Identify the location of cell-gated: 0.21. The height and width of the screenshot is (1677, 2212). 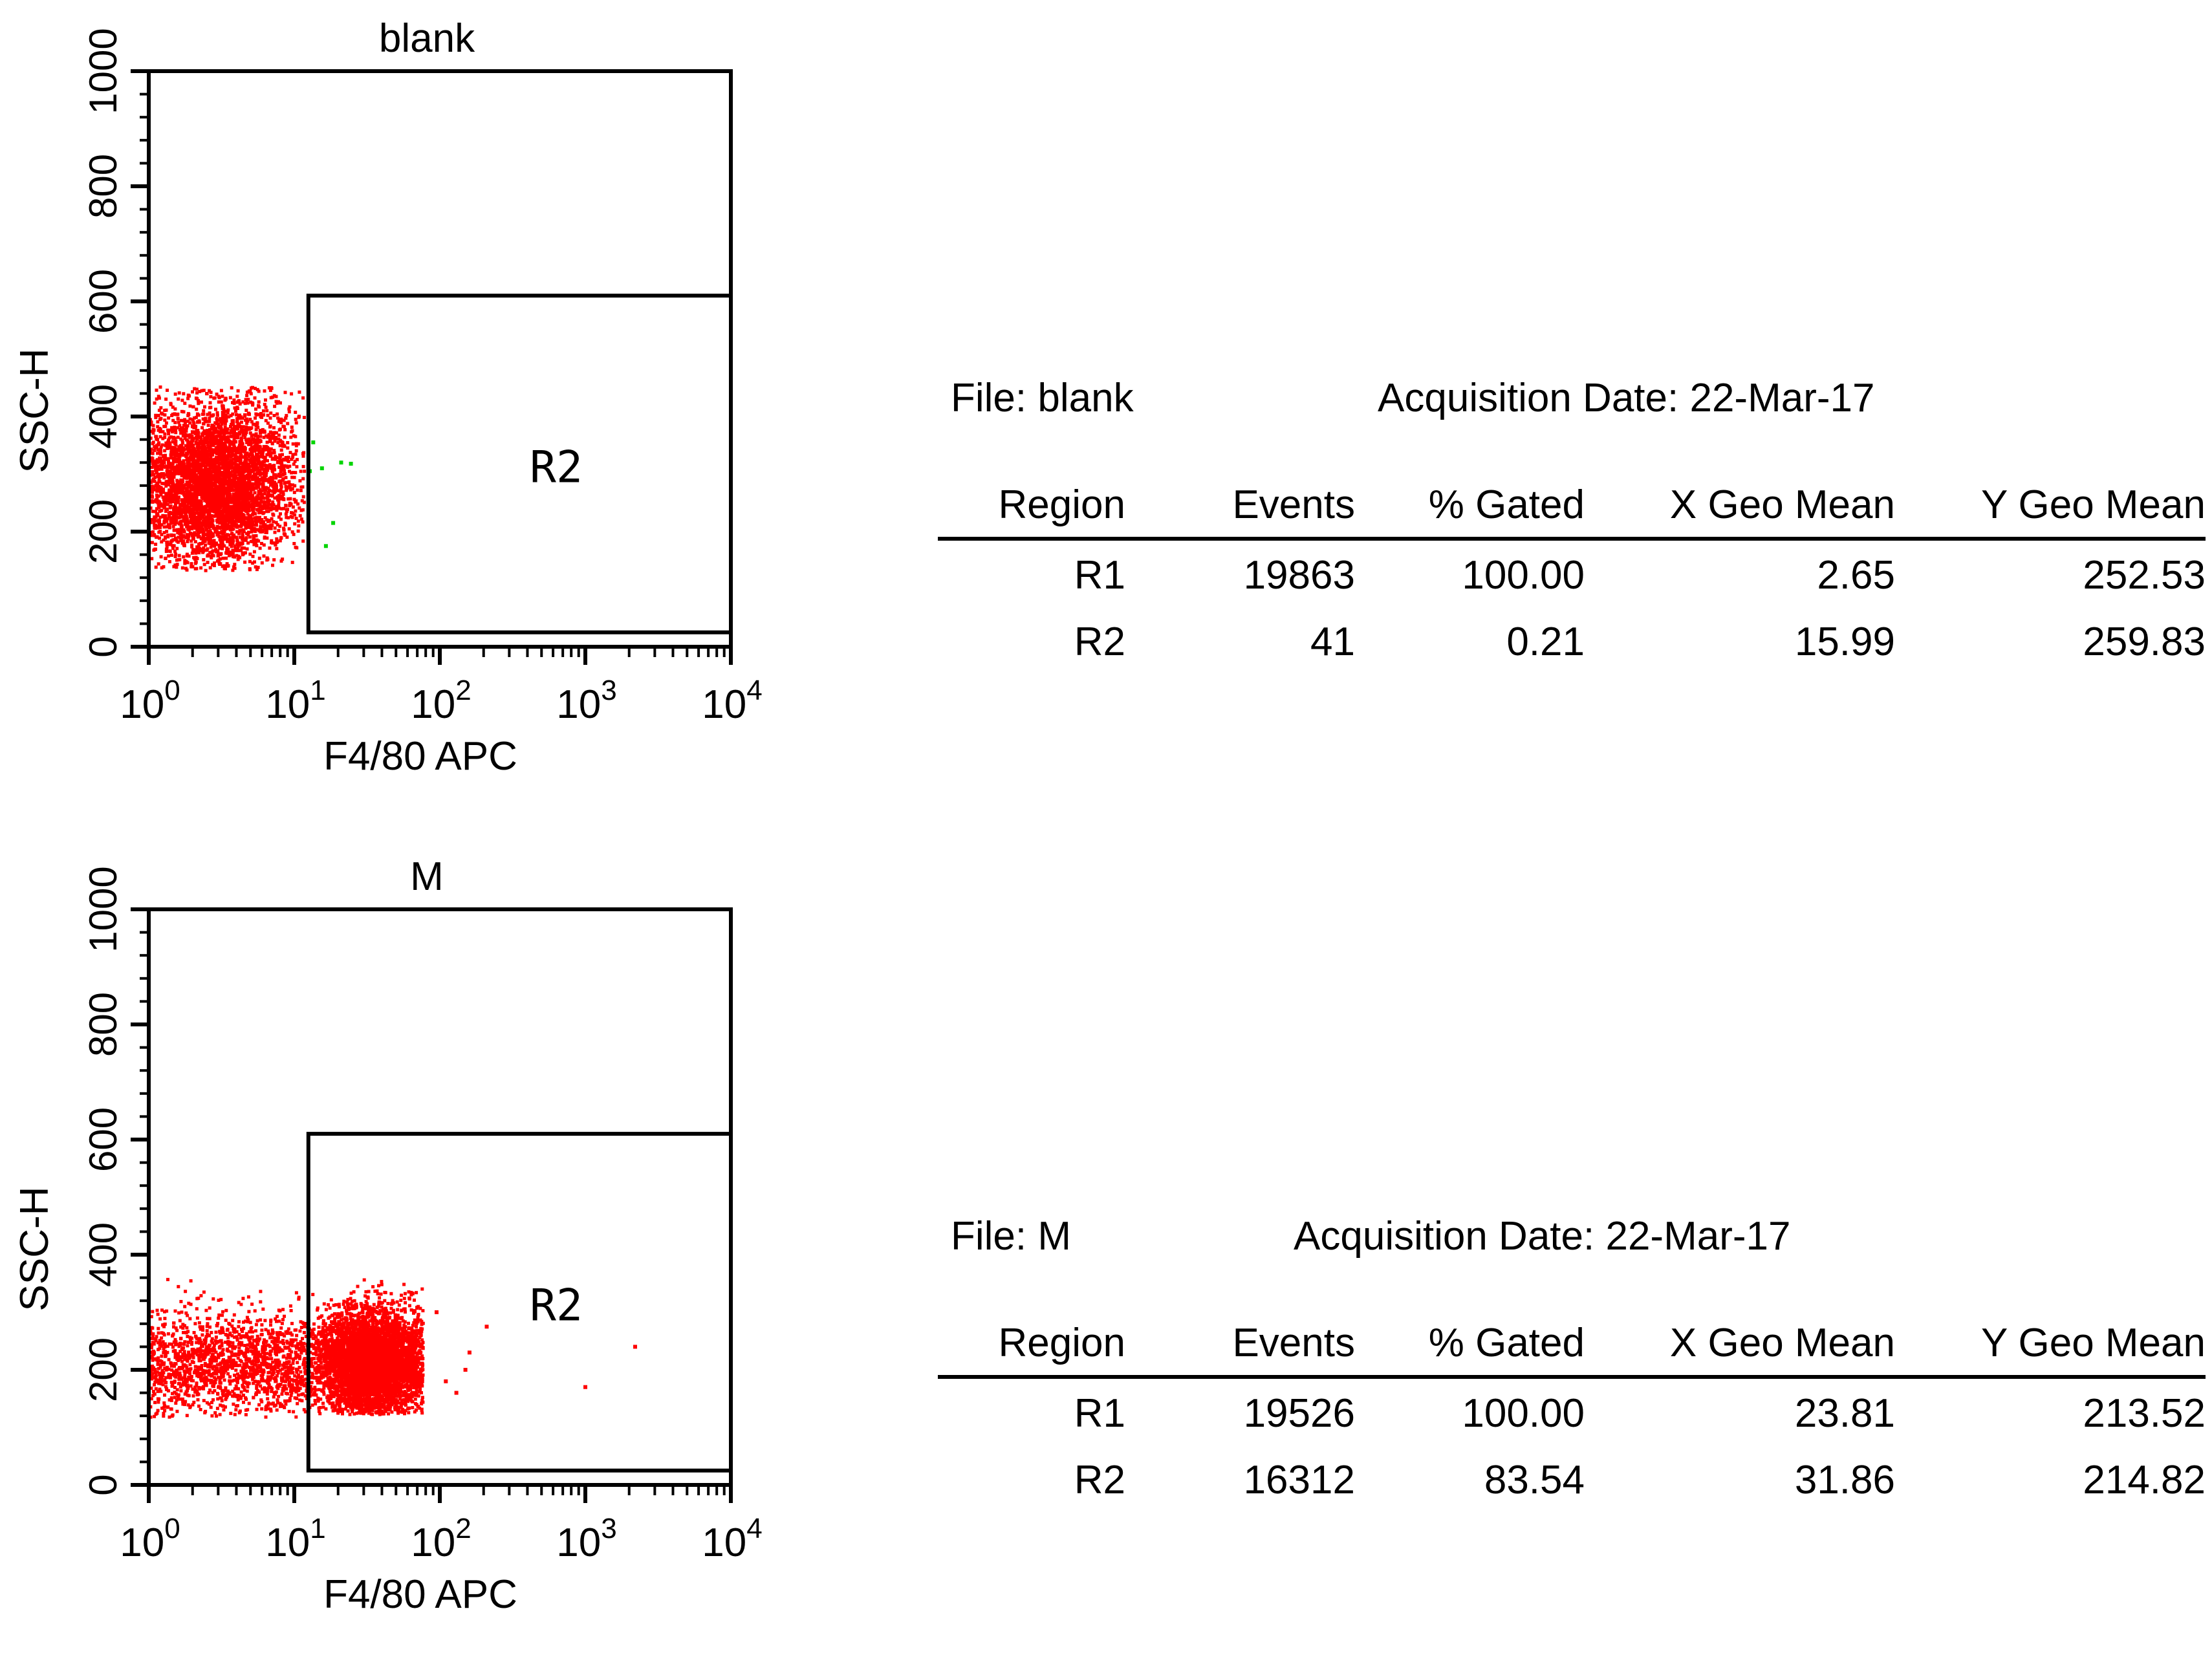
(1545, 642).